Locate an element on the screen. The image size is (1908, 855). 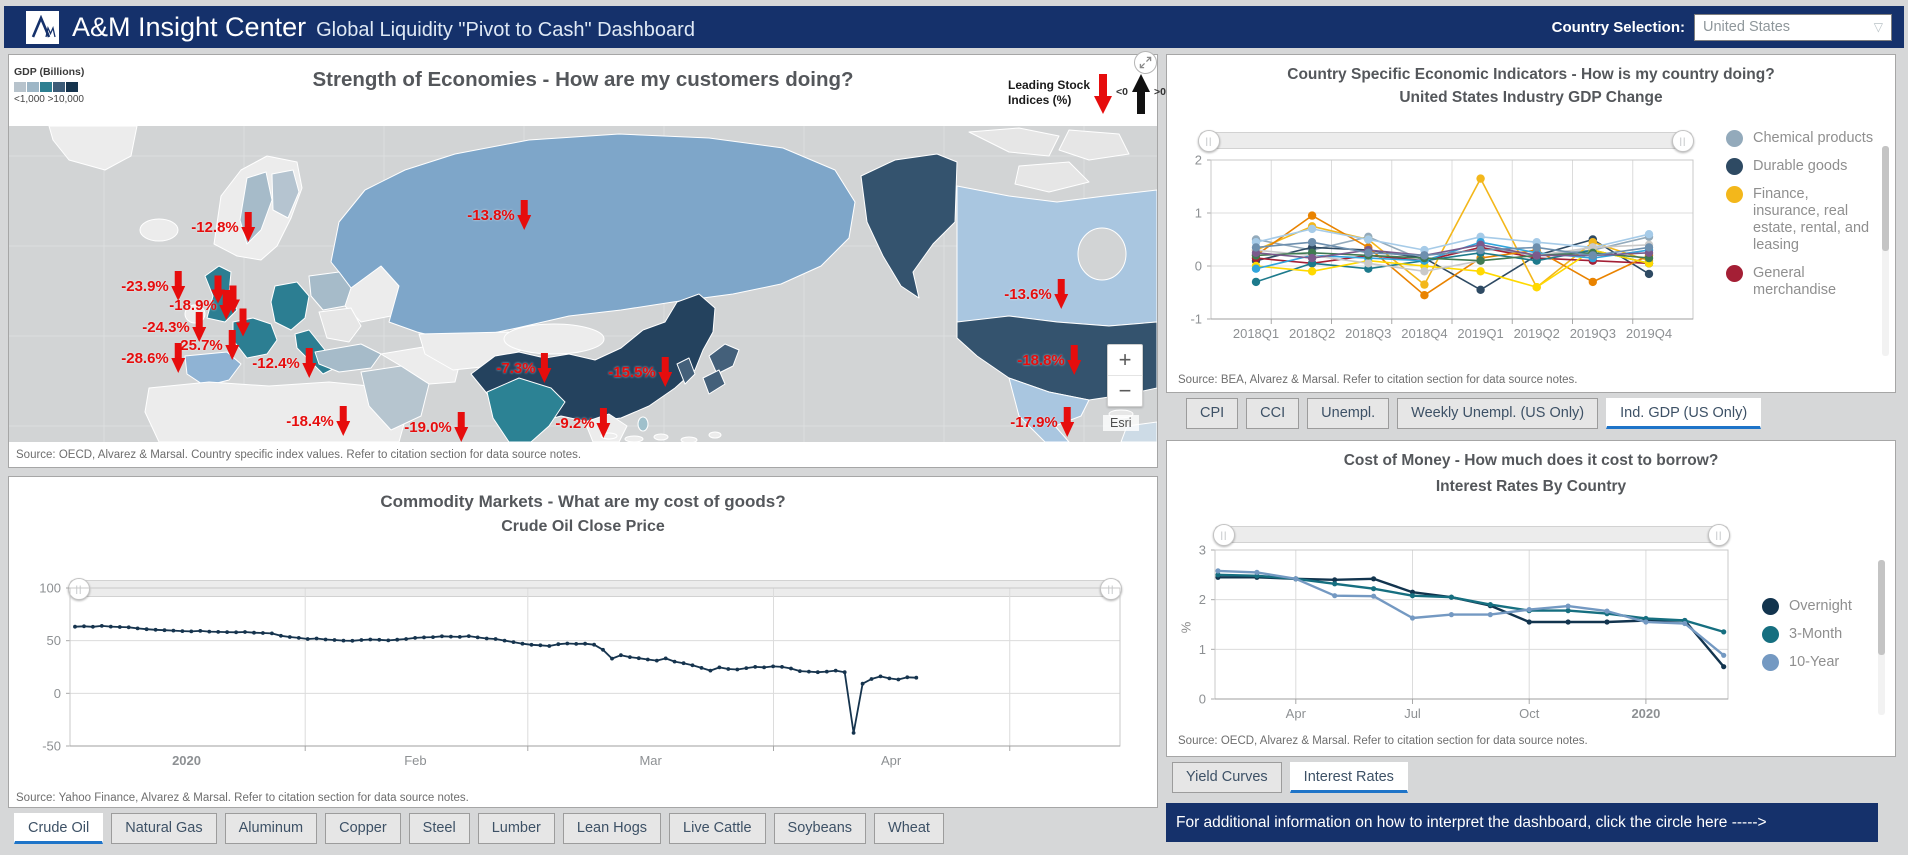
legend-item: Chemical products is located at coordinates (1802, 138).